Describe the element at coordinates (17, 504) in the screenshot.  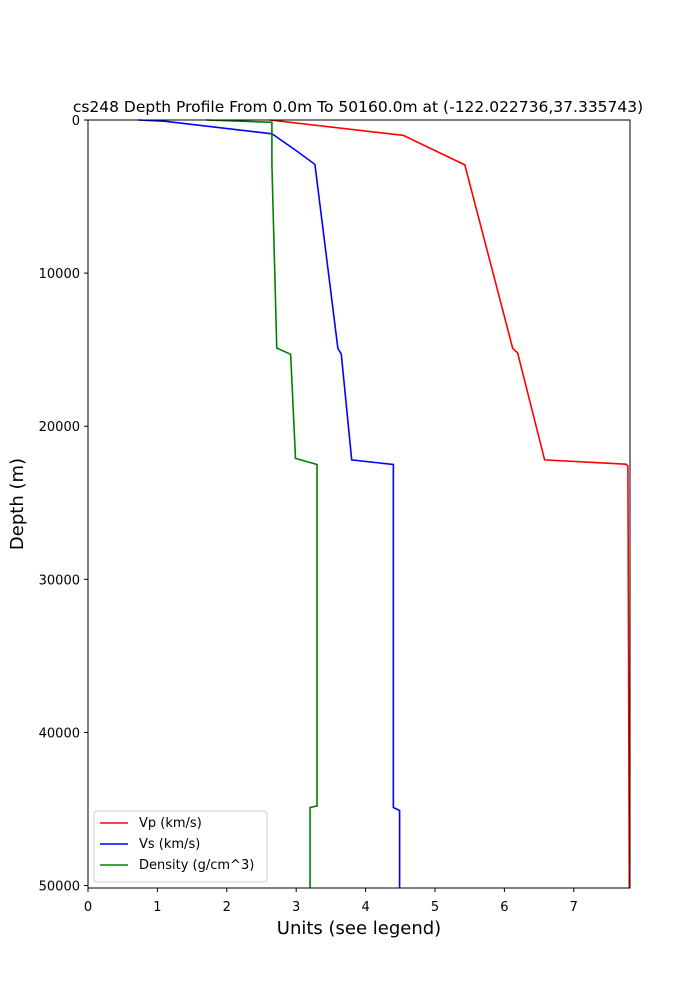
I see `y-axis-label: Depth (m)` at that location.